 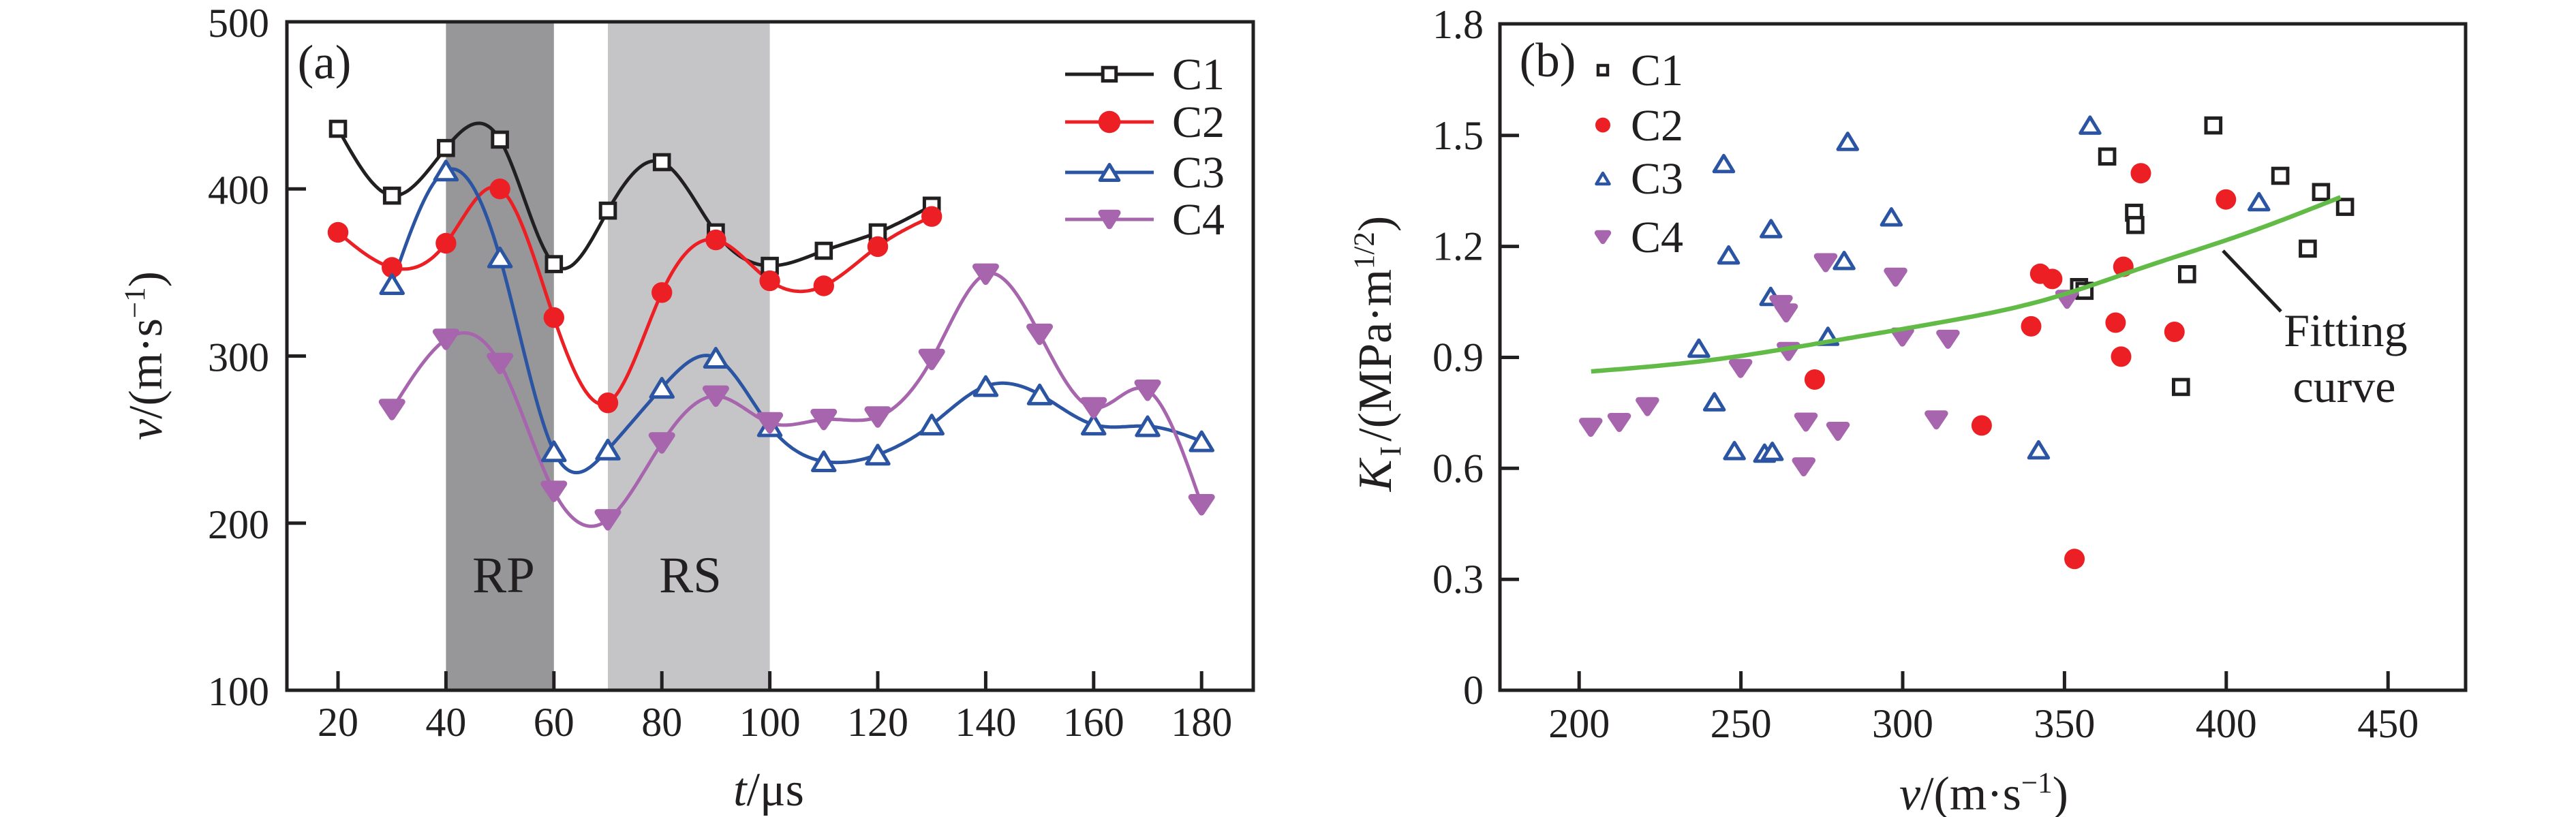 I want to click on svg-text: 0.3, so click(x=1458, y=579).